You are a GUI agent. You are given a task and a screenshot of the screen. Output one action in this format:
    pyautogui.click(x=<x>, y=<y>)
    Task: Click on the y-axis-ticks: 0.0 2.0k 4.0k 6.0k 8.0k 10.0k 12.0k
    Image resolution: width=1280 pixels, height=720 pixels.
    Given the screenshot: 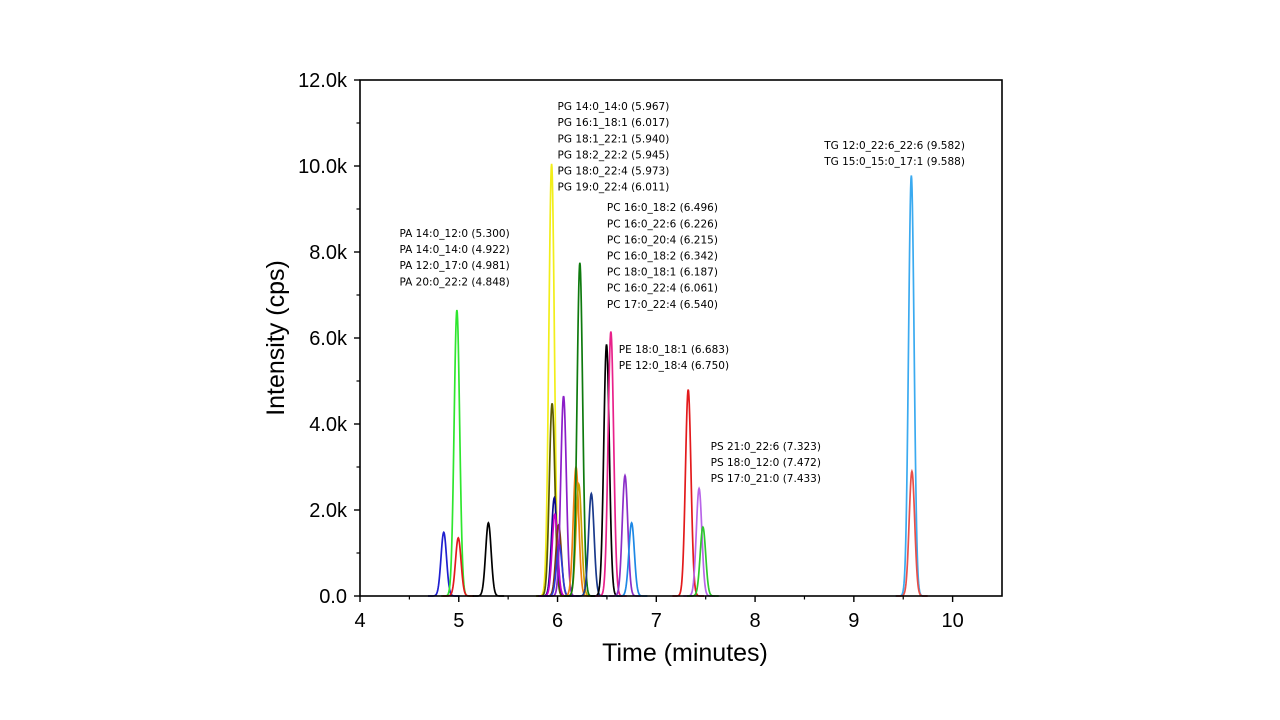 What is the action you would take?
    pyautogui.click(x=329, y=339)
    